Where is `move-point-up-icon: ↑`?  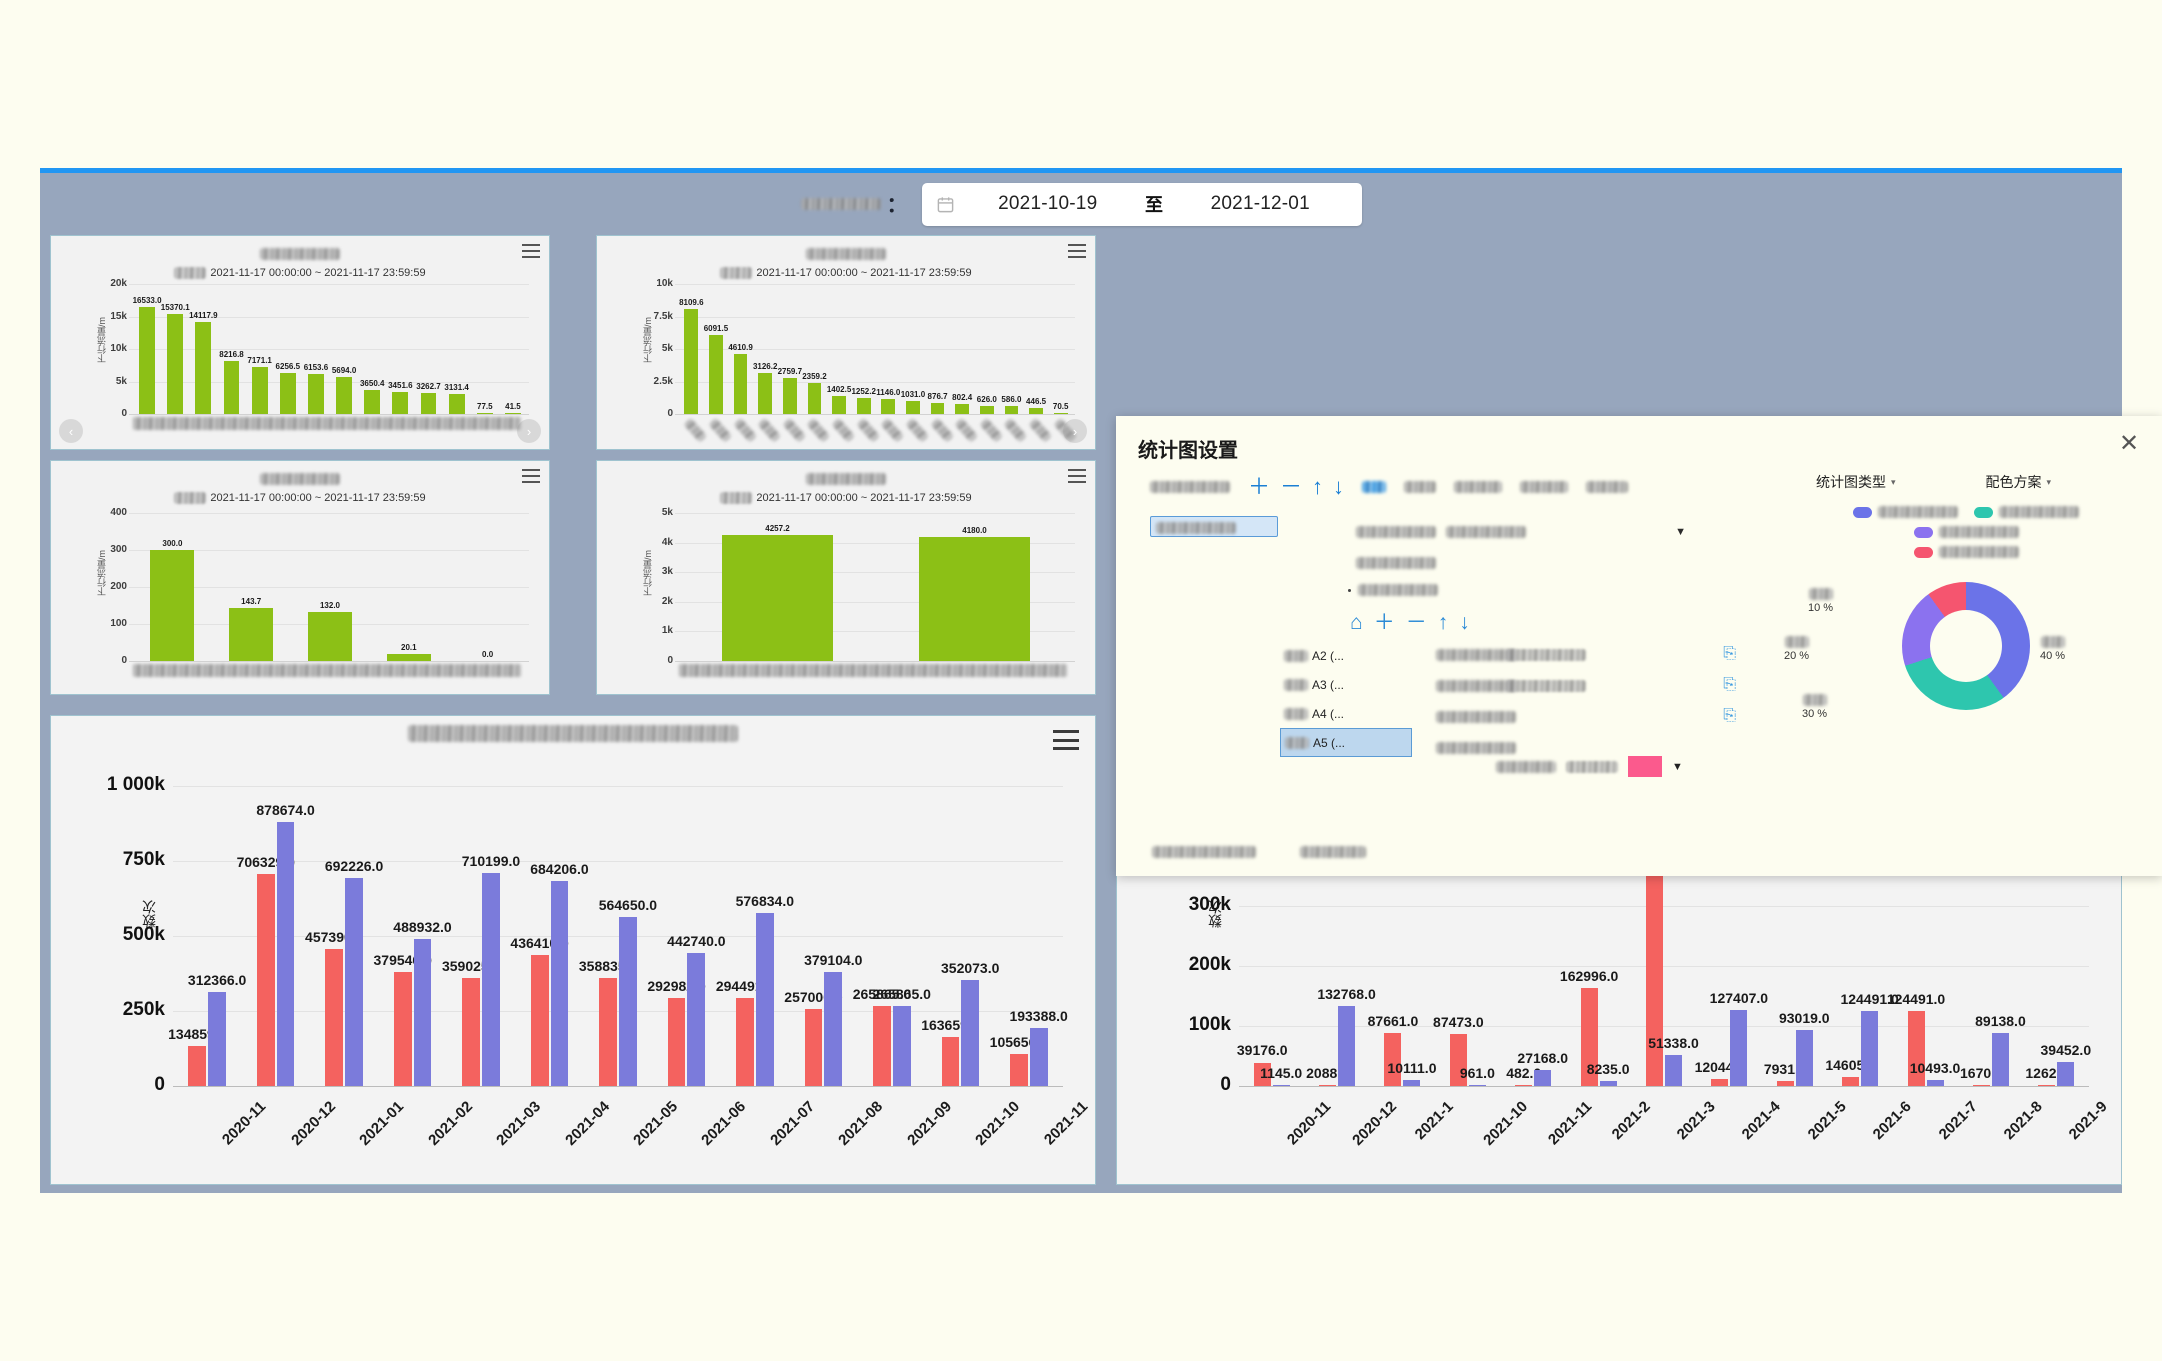
move-point-up-icon: ↑ is located at coordinates (1443, 622).